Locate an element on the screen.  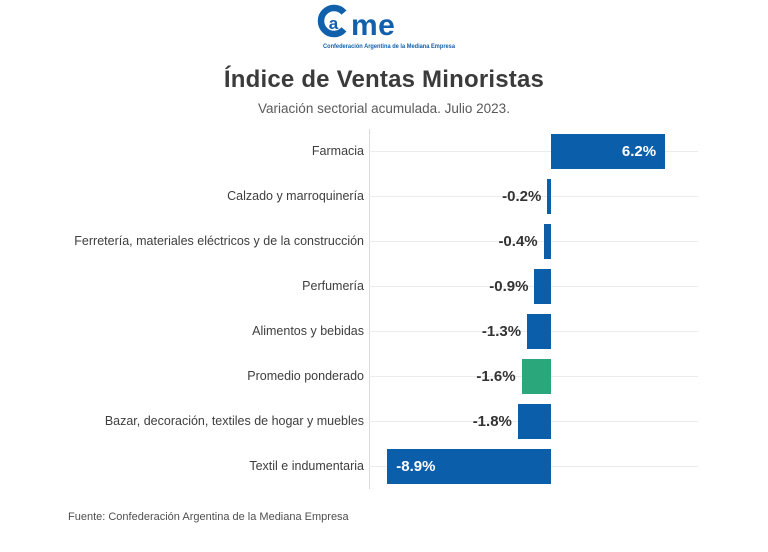
chart-row: Promedio ponderado -1.6% is located at coordinates (384, 376).